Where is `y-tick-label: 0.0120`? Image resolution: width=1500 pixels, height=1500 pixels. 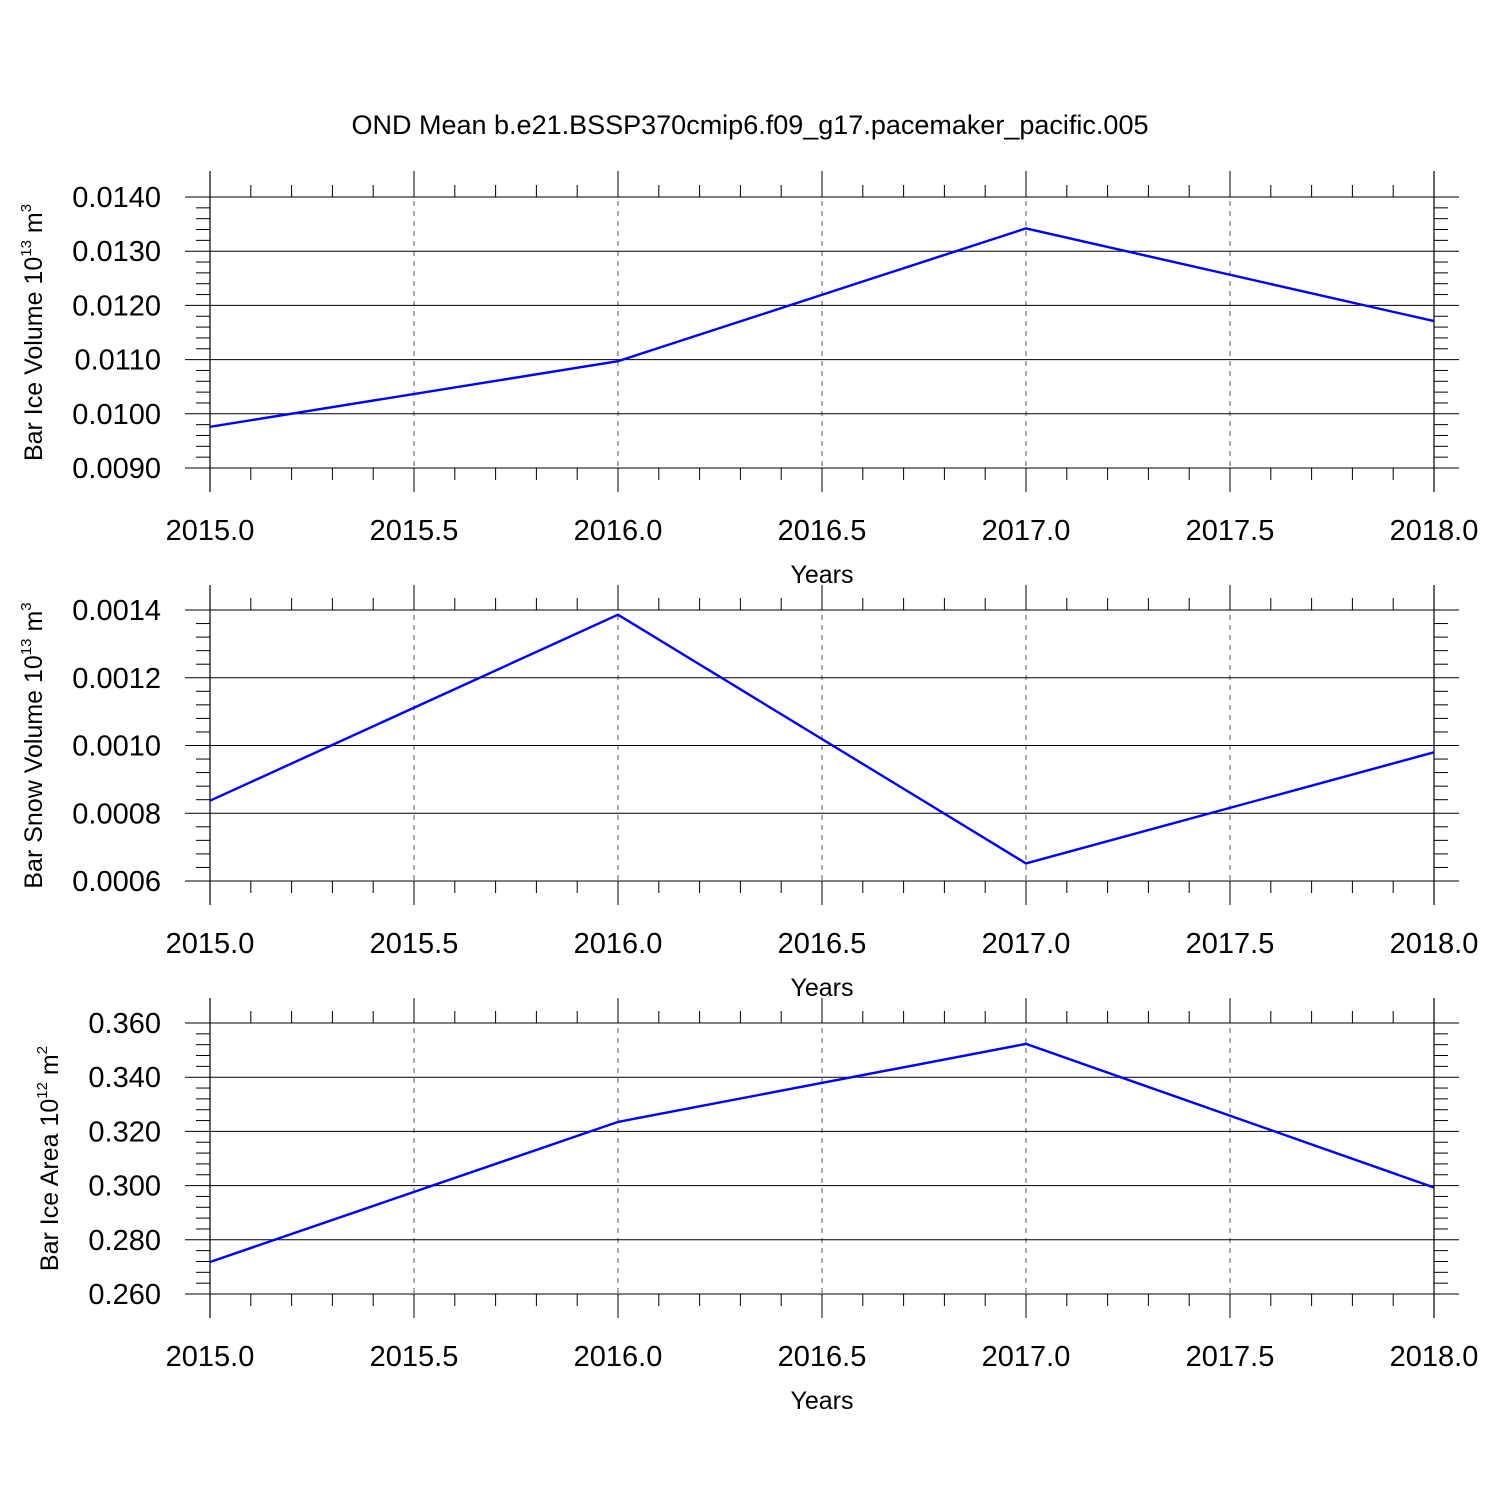 y-tick-label: 0.0120 is located at coordinates (116, 306).